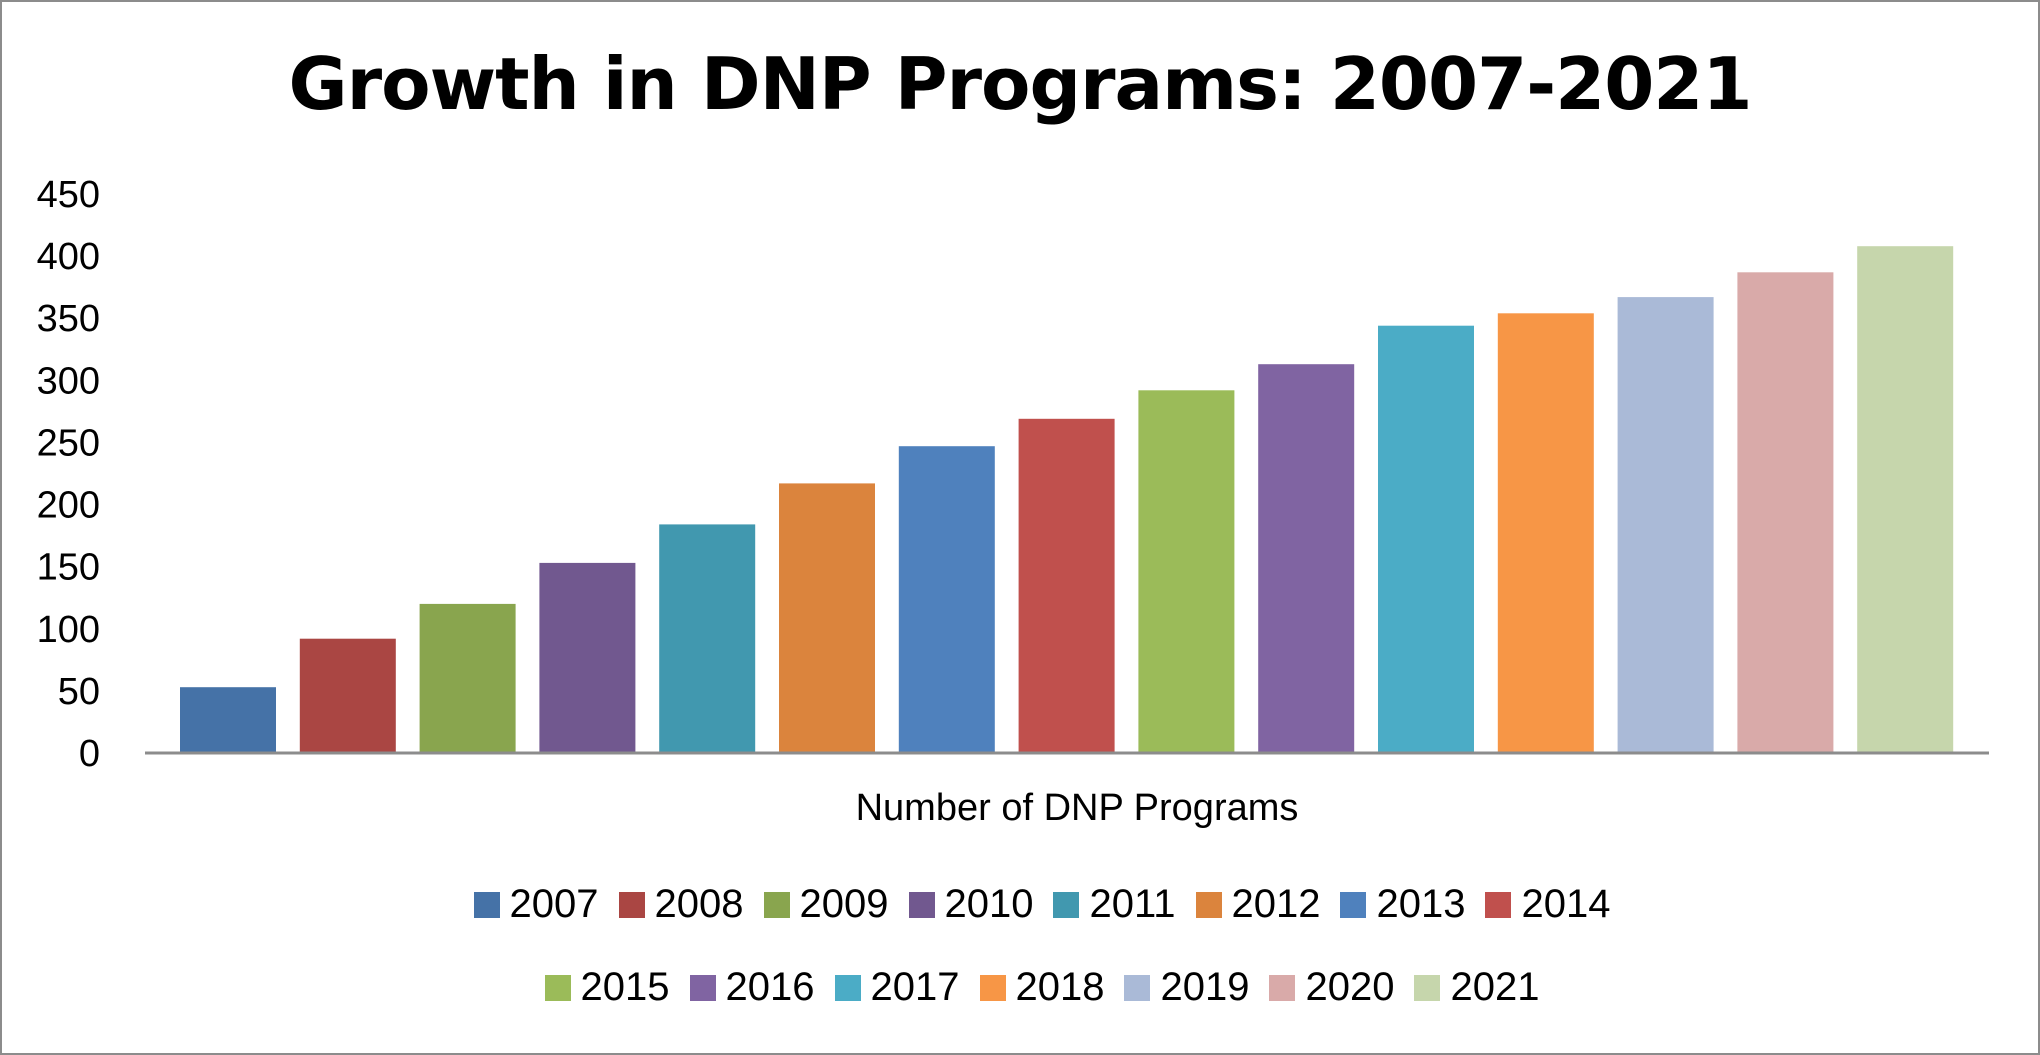 This screenshot has width=2040, height=1055. I want to click on legend-item-2014: 2014, so click(1547, 904).